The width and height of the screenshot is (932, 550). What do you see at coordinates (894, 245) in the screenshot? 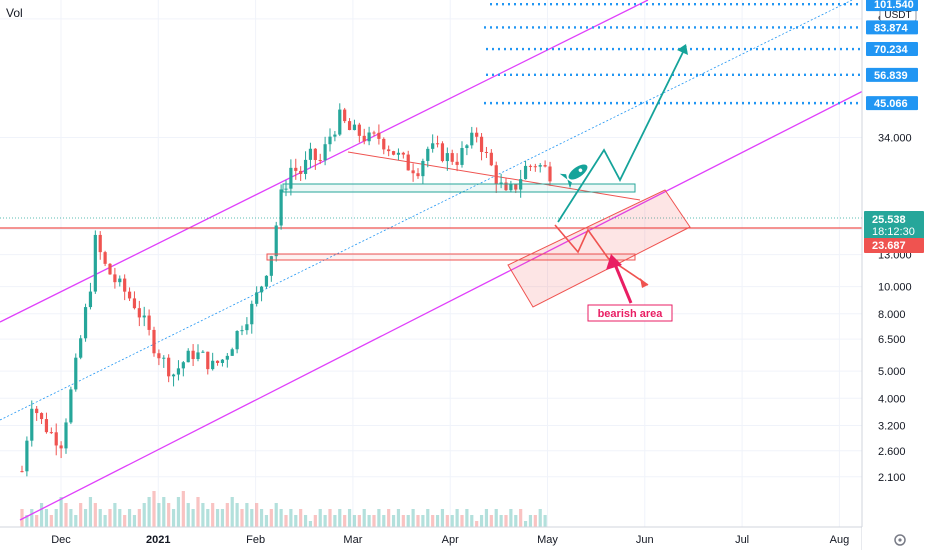
I see `last-level-badge: 23.687` at bounding box center [894, 245].